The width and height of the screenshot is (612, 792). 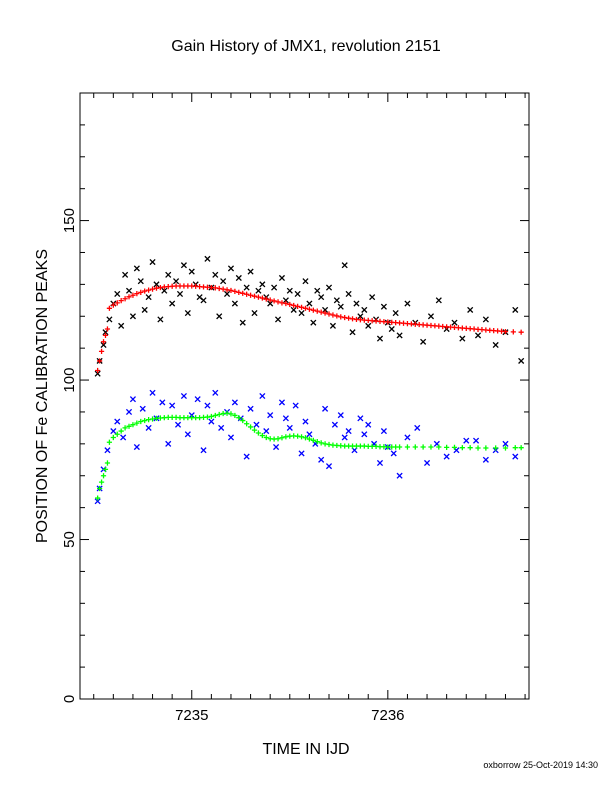 What do you see at coordinates (191, 715) in the screenshot?
I see `x-tick-label: 7235` at bounding box center [191, 715].